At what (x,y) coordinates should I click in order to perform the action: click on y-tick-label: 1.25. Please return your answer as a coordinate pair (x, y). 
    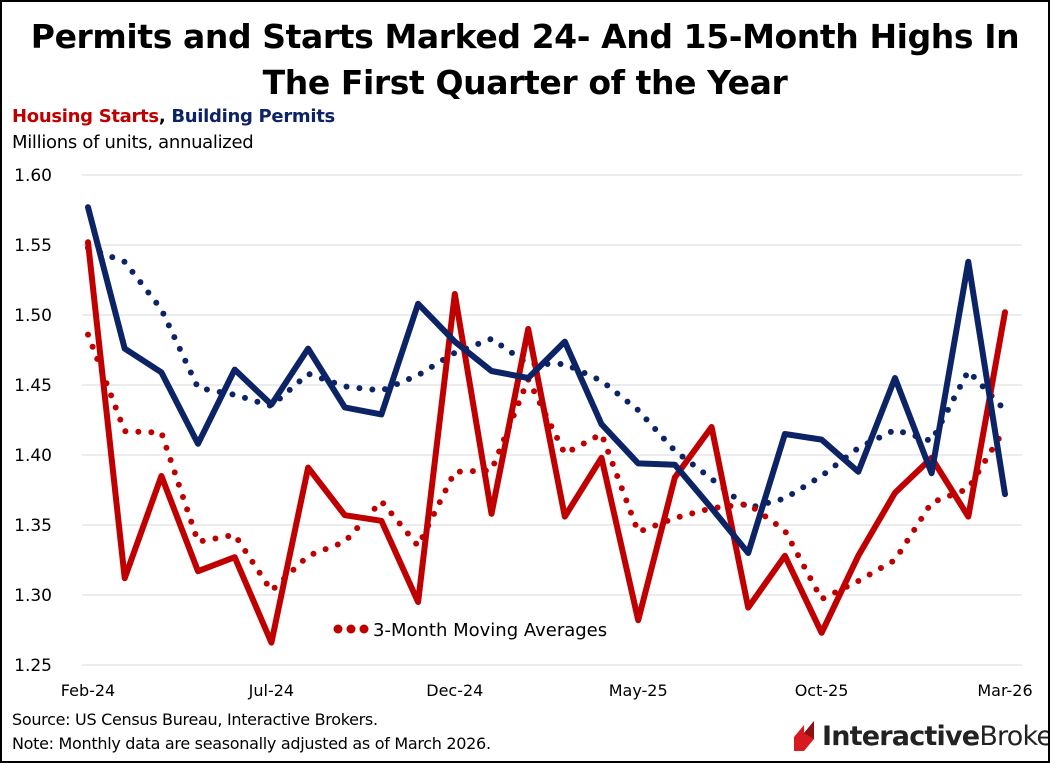
    Looking at the image, I should click on (33, 666).